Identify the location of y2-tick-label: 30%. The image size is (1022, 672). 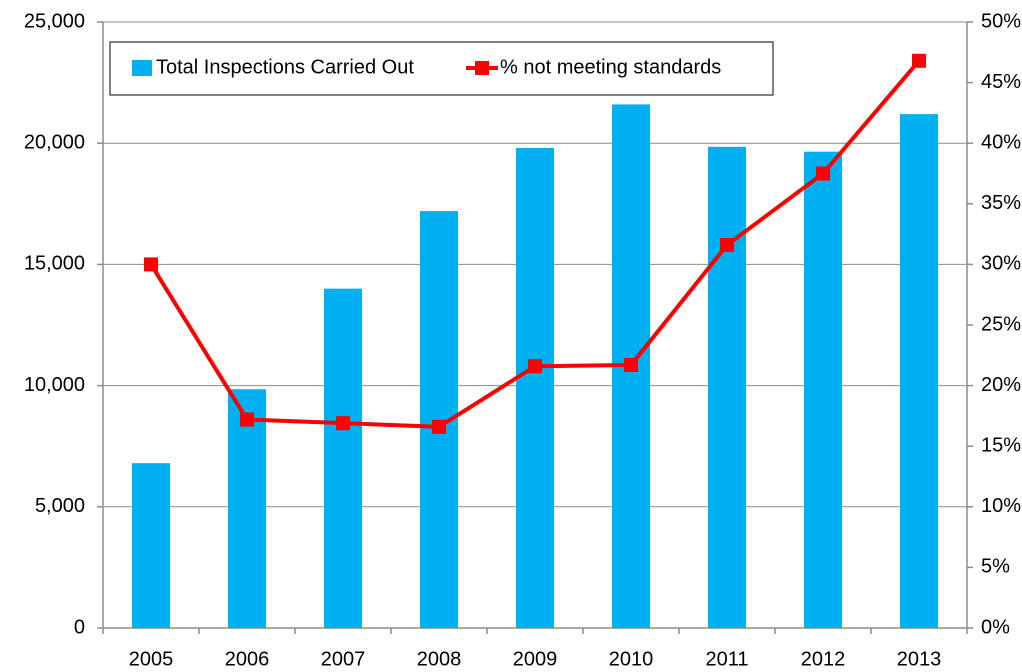
(1001, 264).